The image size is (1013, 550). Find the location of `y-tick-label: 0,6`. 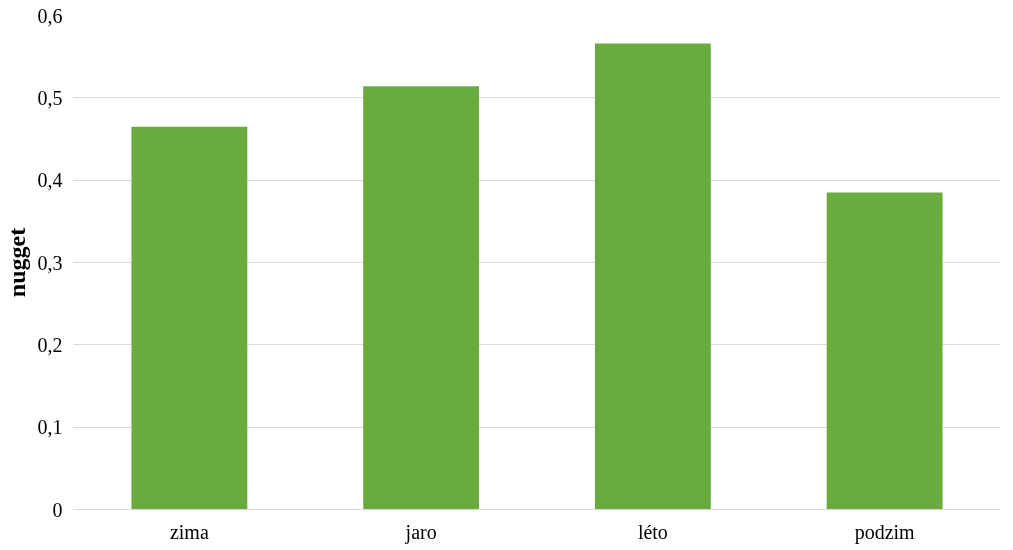

y-tick-label: 0,6 is located at coordinates (50, 15).